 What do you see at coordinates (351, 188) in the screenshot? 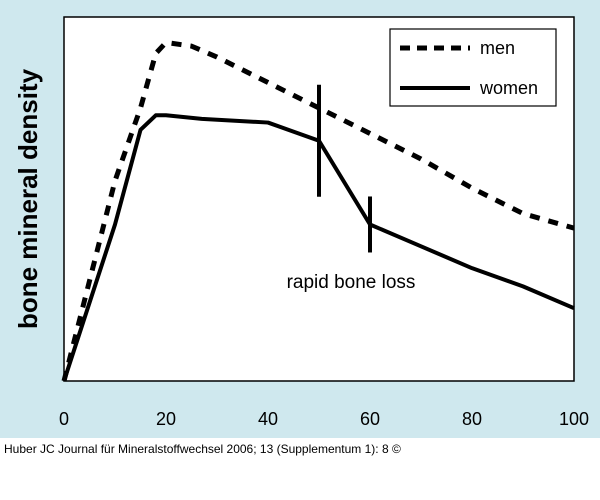
I see `annotation-layer: rapid bone loss` at bounding box center [351, 188].